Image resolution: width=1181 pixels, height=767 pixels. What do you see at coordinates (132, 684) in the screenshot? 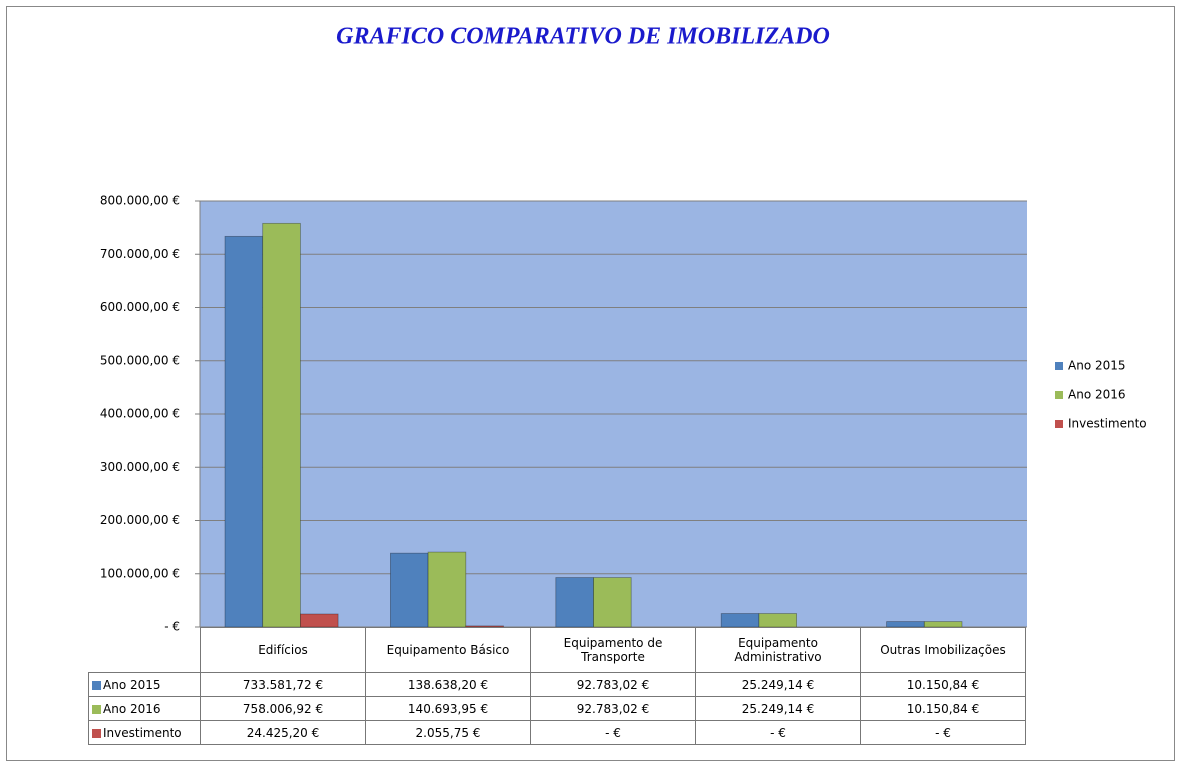
I see `series-name: Ano 2015` at bounding box center [132, 684].